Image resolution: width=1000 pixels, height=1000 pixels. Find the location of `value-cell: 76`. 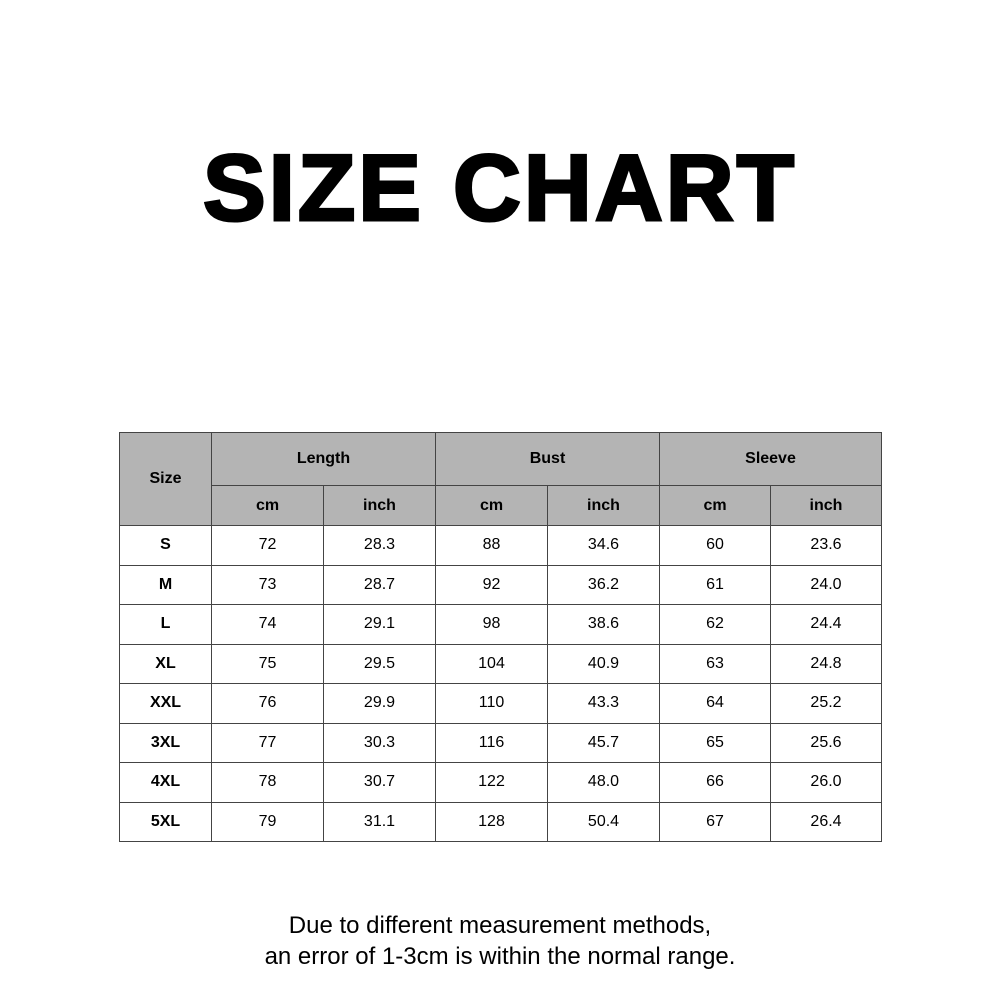

value-cell: 76 is located at coordinates (267, 703).